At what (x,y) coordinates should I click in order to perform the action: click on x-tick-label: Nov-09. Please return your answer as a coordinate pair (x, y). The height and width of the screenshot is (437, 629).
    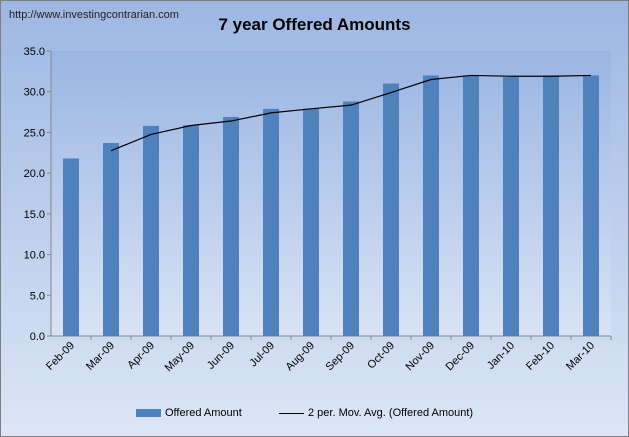
    Looking at the image, I should click on (421, 357).